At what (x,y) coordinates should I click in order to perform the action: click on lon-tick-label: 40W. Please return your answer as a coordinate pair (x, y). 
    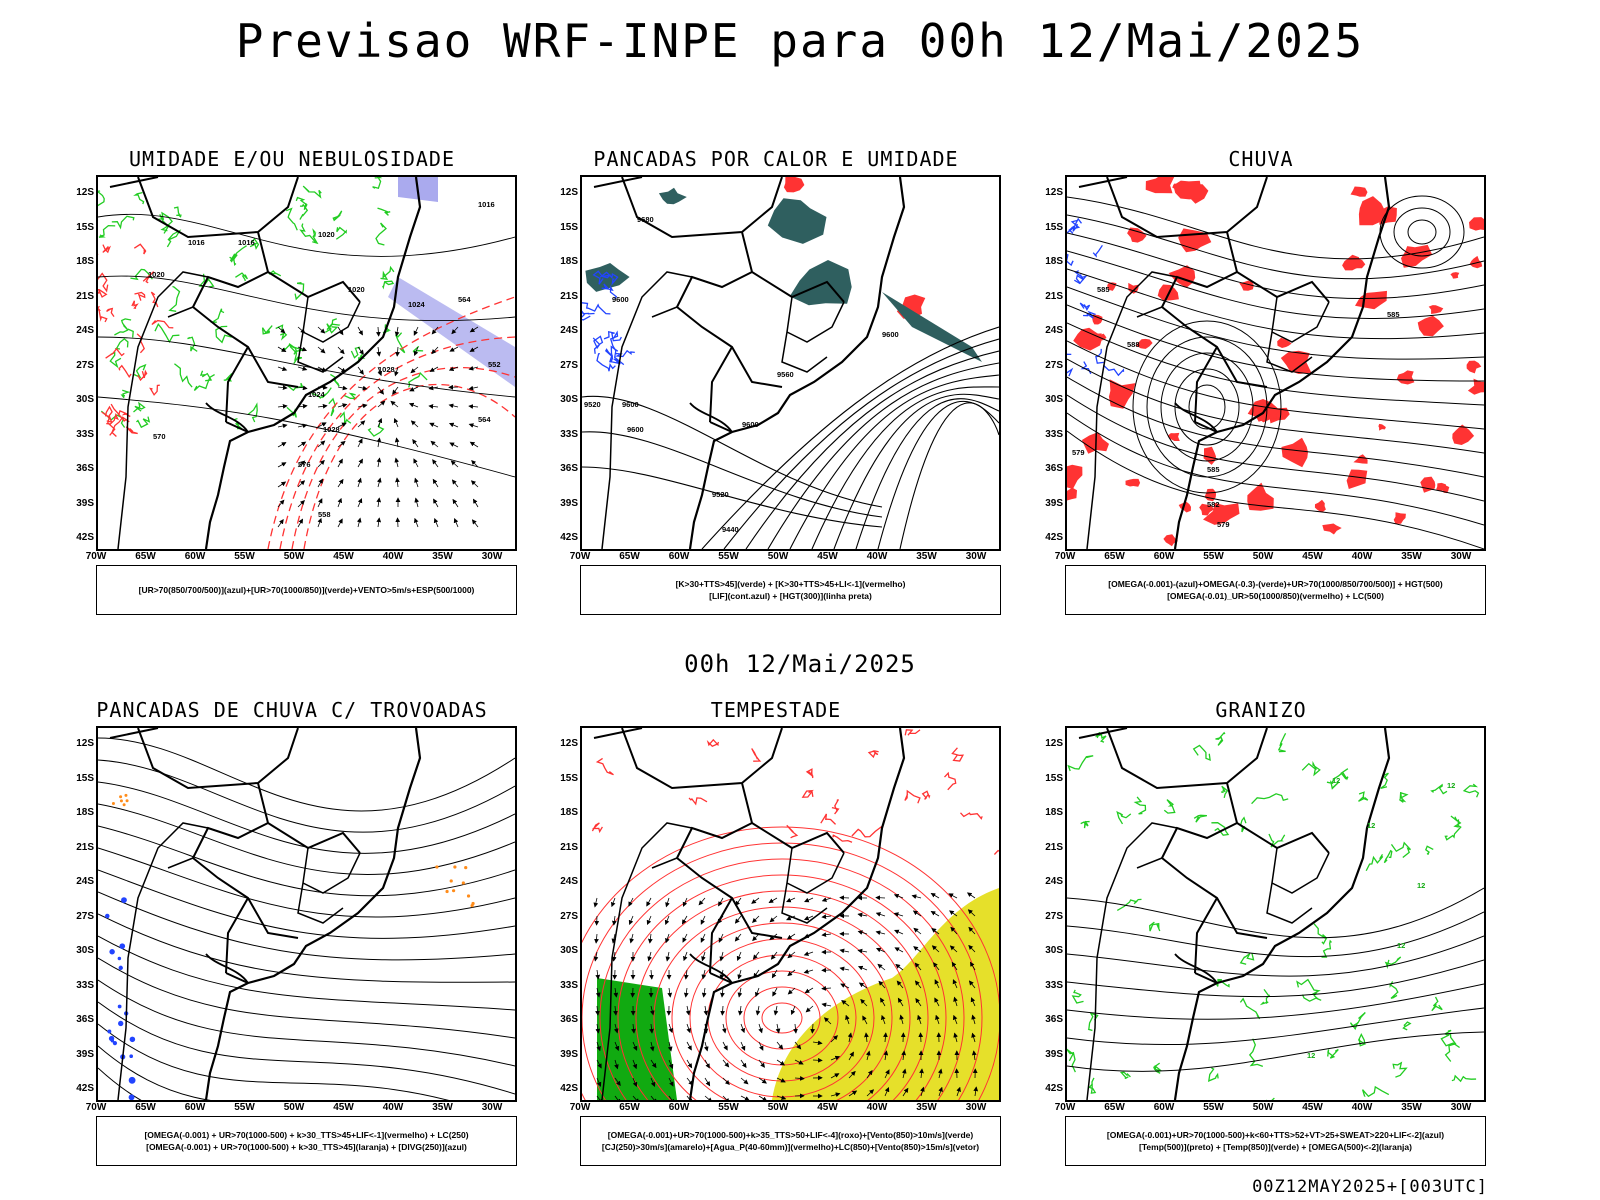
    Looking at the image, I should click on (393, 556).